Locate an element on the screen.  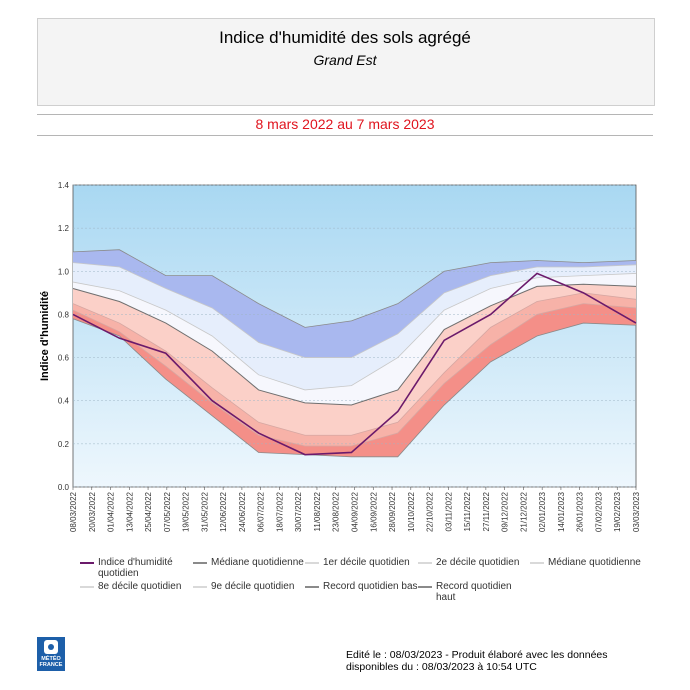
x-tick-label: 07/02/2023 is located at coordinates (598, 511).